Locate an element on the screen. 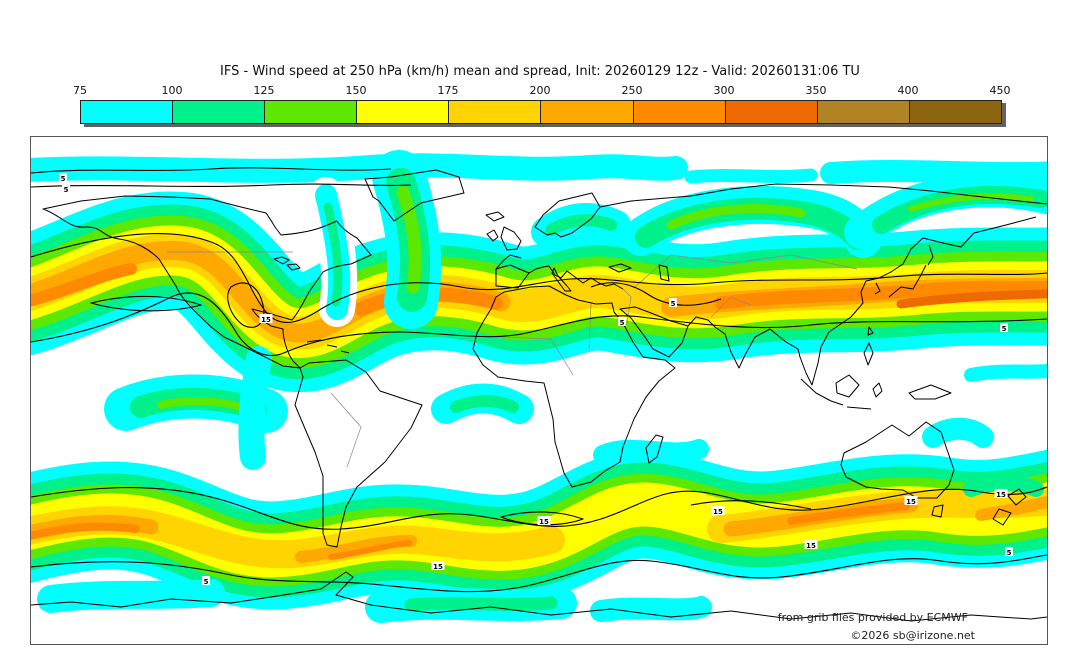 This screenshot has height=658, width=1080. colorbar-tick: 450 is located at coordinates (1000, 90).